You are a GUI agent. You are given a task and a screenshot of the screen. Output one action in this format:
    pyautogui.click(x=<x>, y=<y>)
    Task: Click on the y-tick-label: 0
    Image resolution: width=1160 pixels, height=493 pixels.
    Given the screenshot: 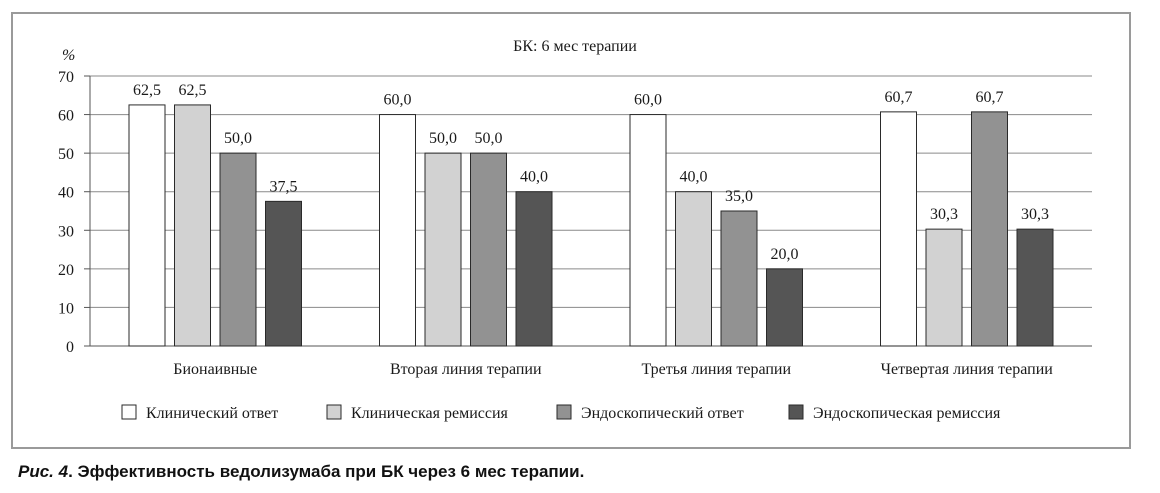 What is the action you would take?
    pyautogui.click(x=70, y=347)
    